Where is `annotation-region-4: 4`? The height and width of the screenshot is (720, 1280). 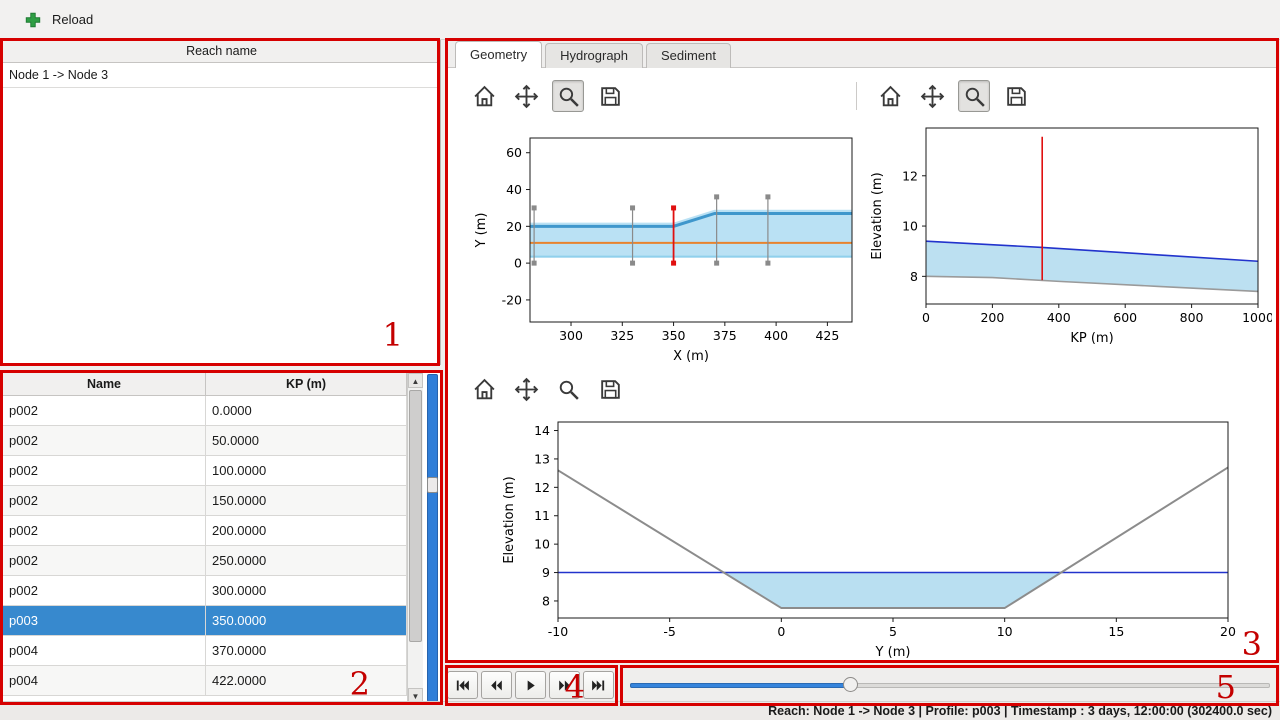
annotation-region-4: 4 is located at coordinates (531, 685).